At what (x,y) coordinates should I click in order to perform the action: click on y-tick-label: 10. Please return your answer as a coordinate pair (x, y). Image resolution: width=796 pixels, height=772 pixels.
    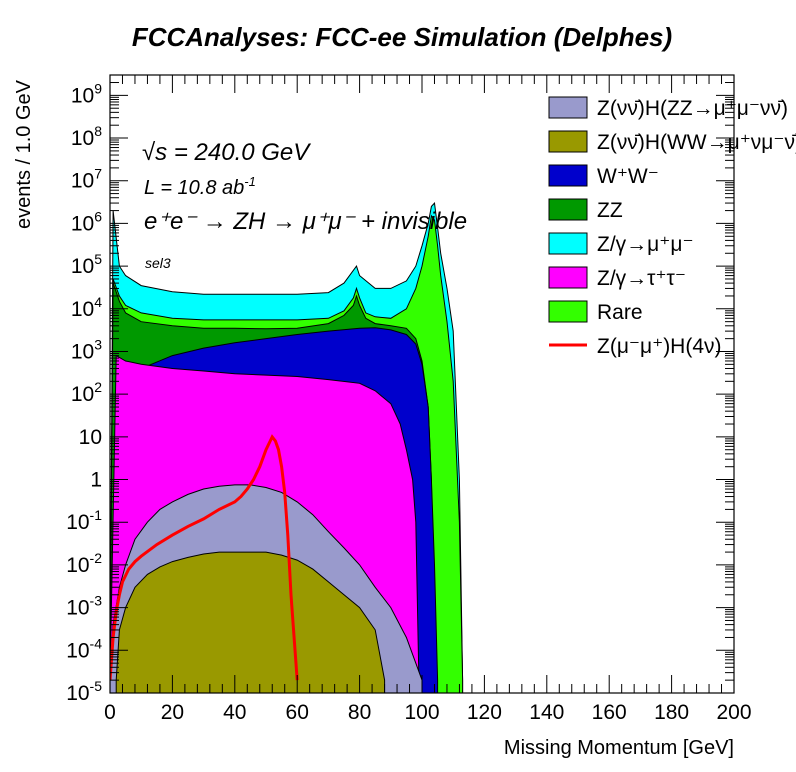
    Looking at the image, I should click on (90, 437).